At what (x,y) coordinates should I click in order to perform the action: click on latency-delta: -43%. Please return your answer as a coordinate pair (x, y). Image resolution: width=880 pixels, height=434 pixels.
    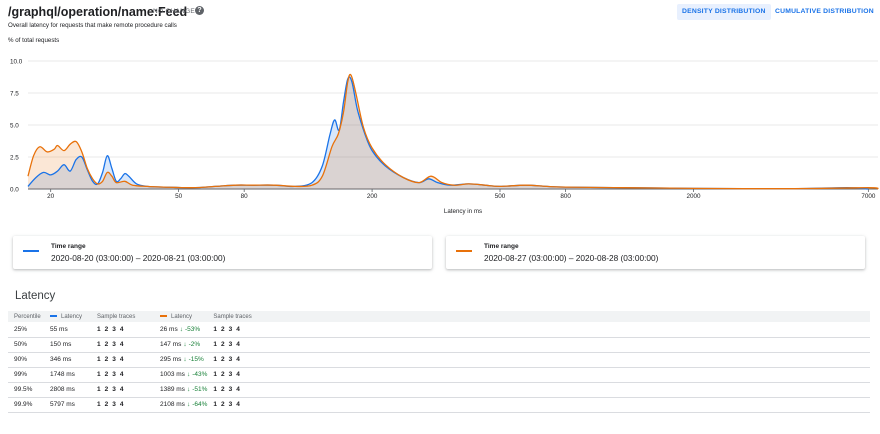
    Looking at the image, I should click on (200, 374).